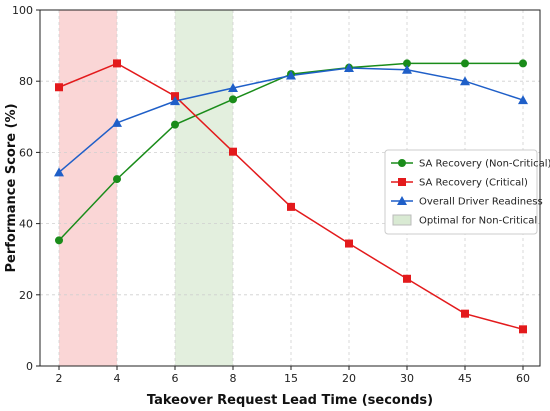 This screenshot has width=550, height=411. I want to click on legend-box, so click(461, 192).